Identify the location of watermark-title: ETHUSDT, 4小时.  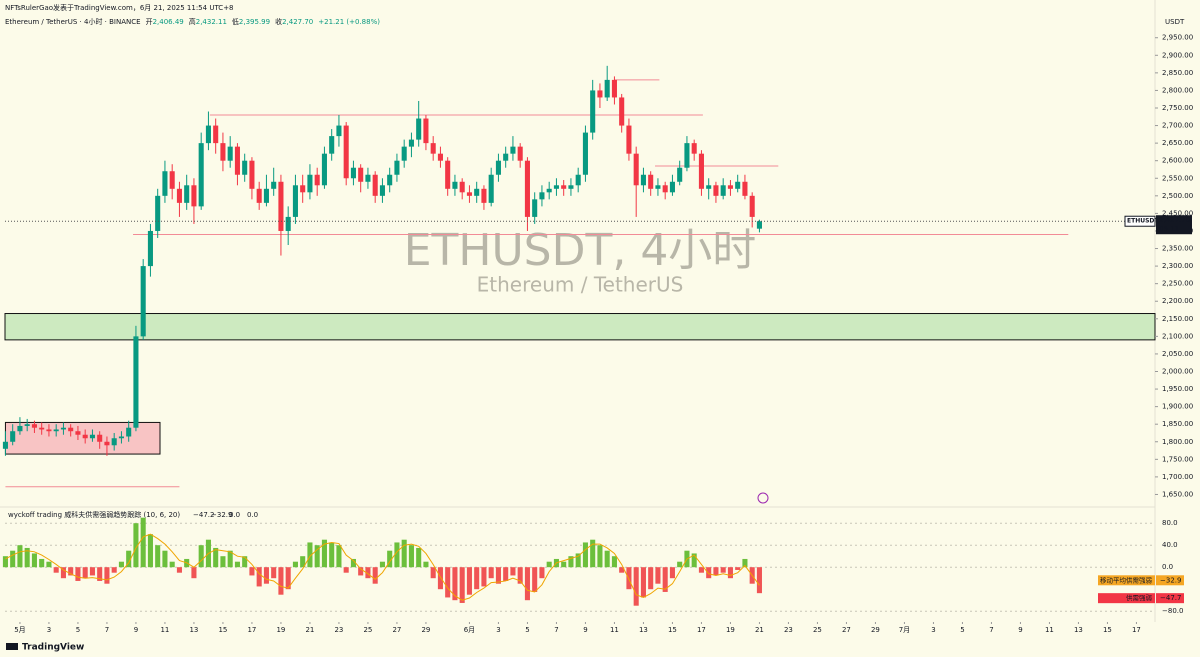
(580, 250).